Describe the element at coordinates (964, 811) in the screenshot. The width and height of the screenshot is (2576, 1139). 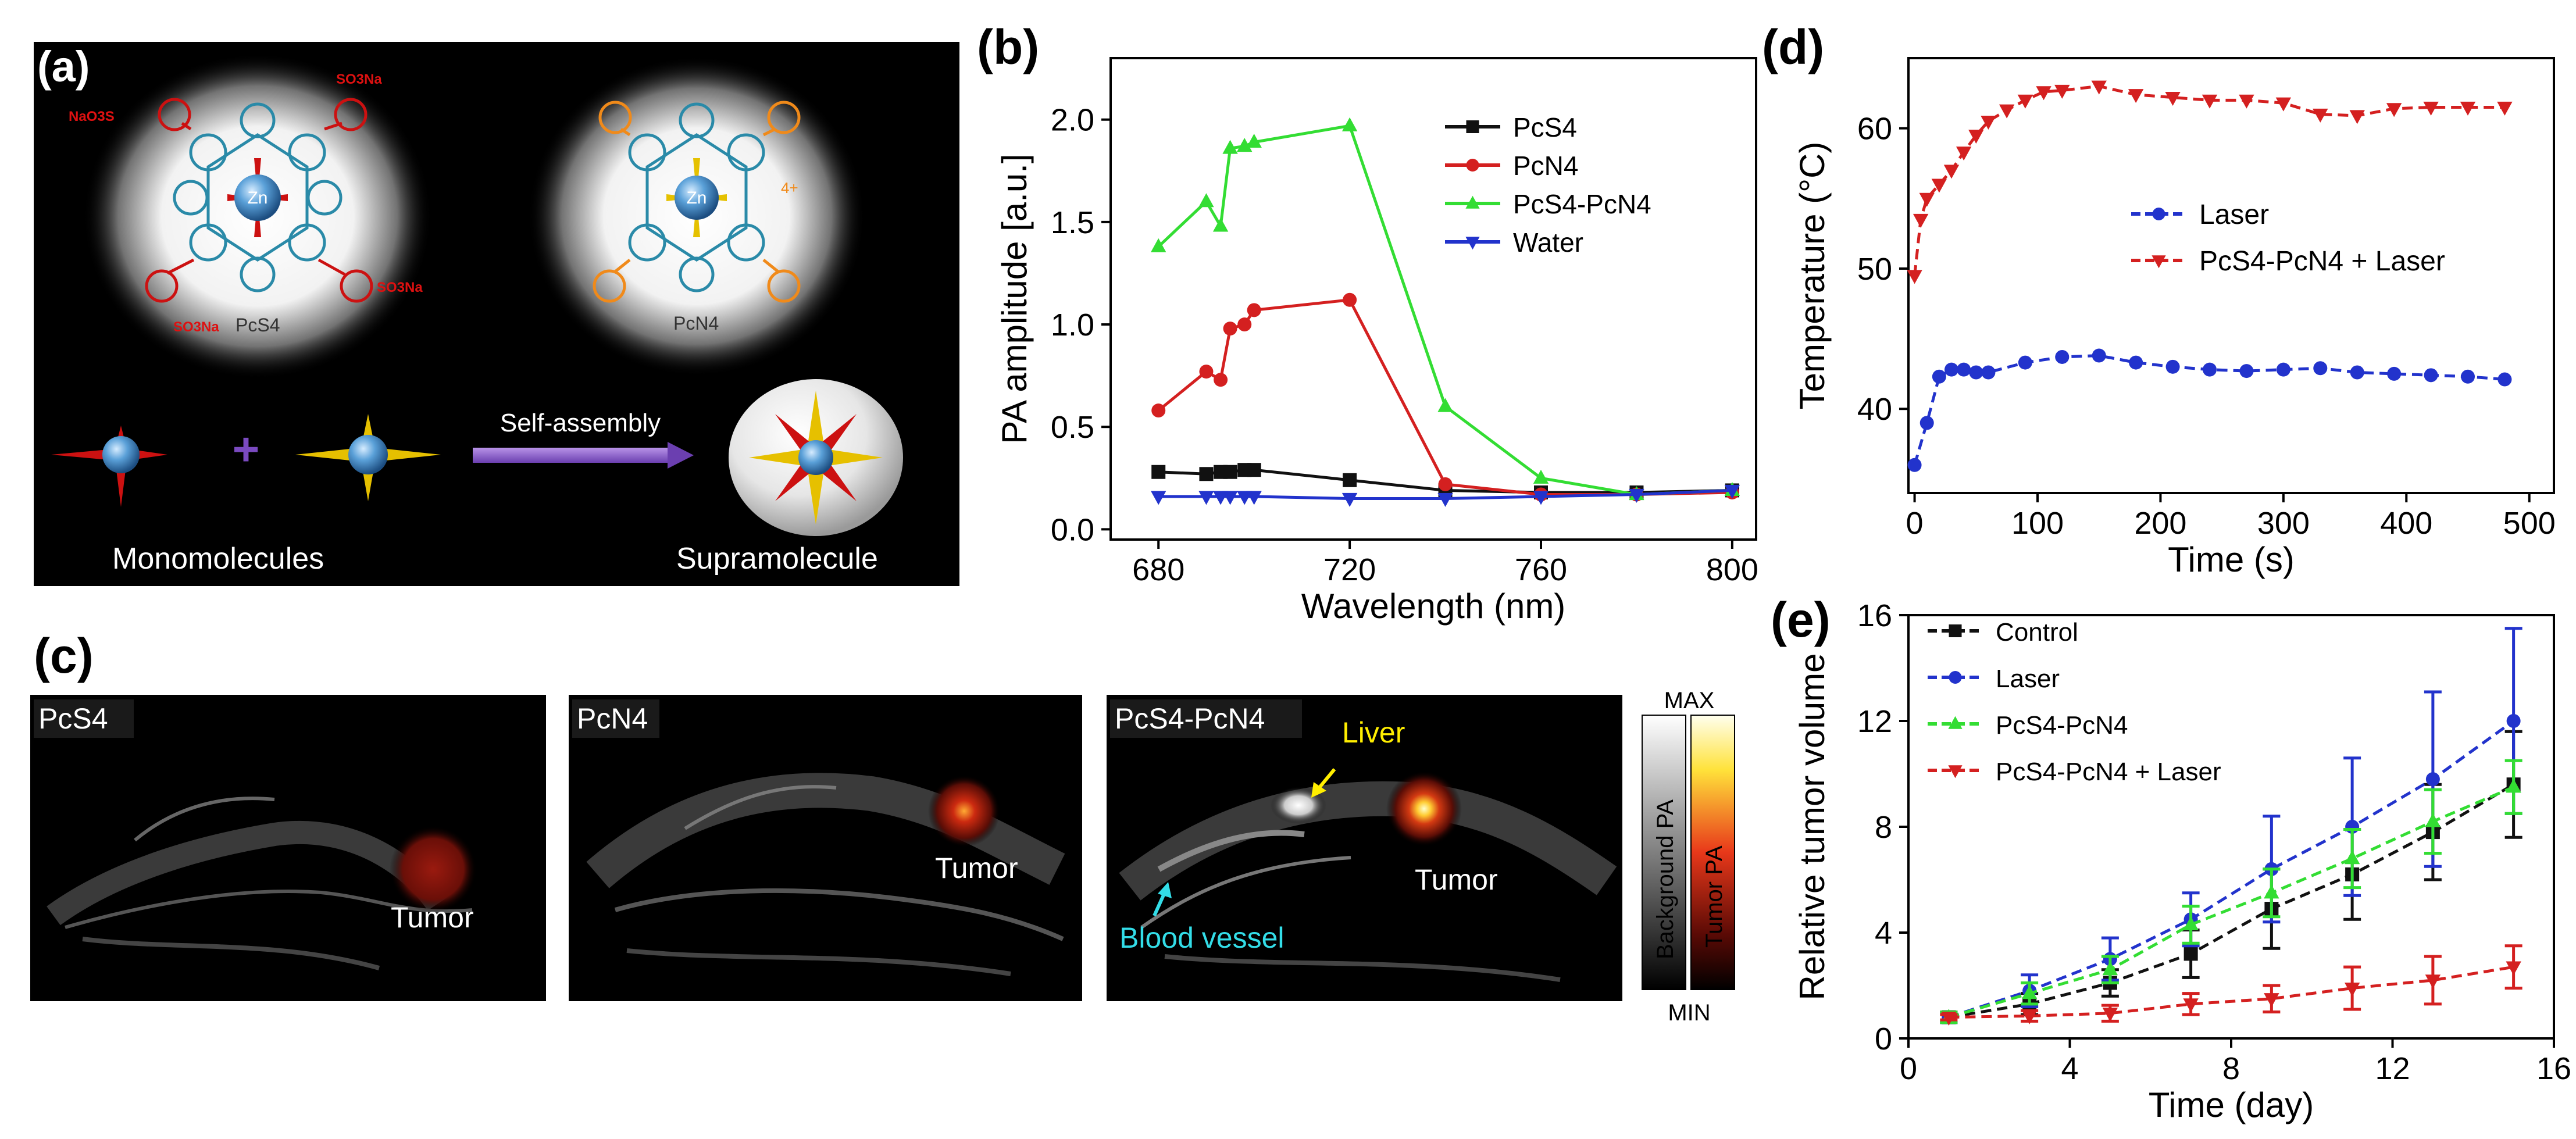
I see `pcn4-tumor-signal` at that location.